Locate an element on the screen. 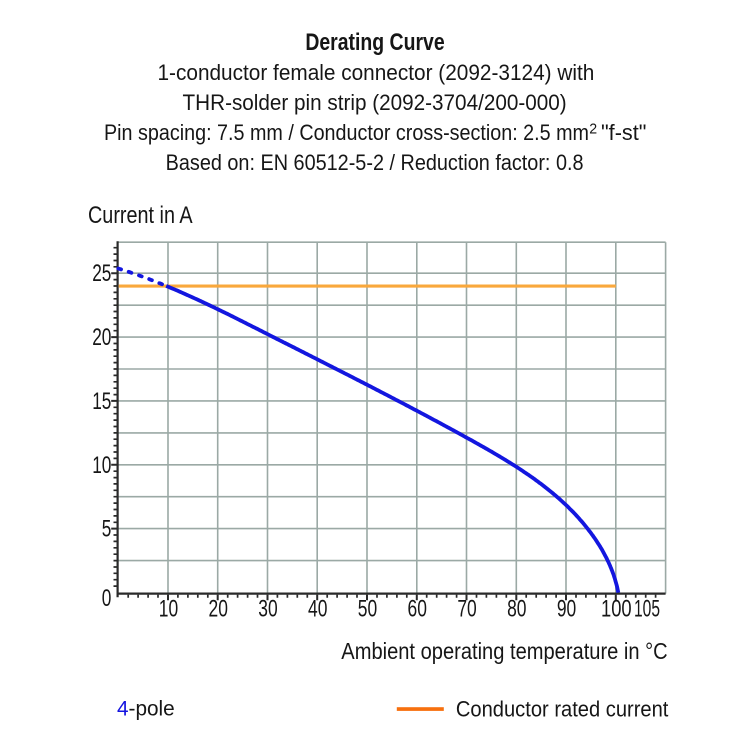 The height and width of the screenshot is (750, 750). svg-text: Derating Curve is located at coordinates (374, 42).